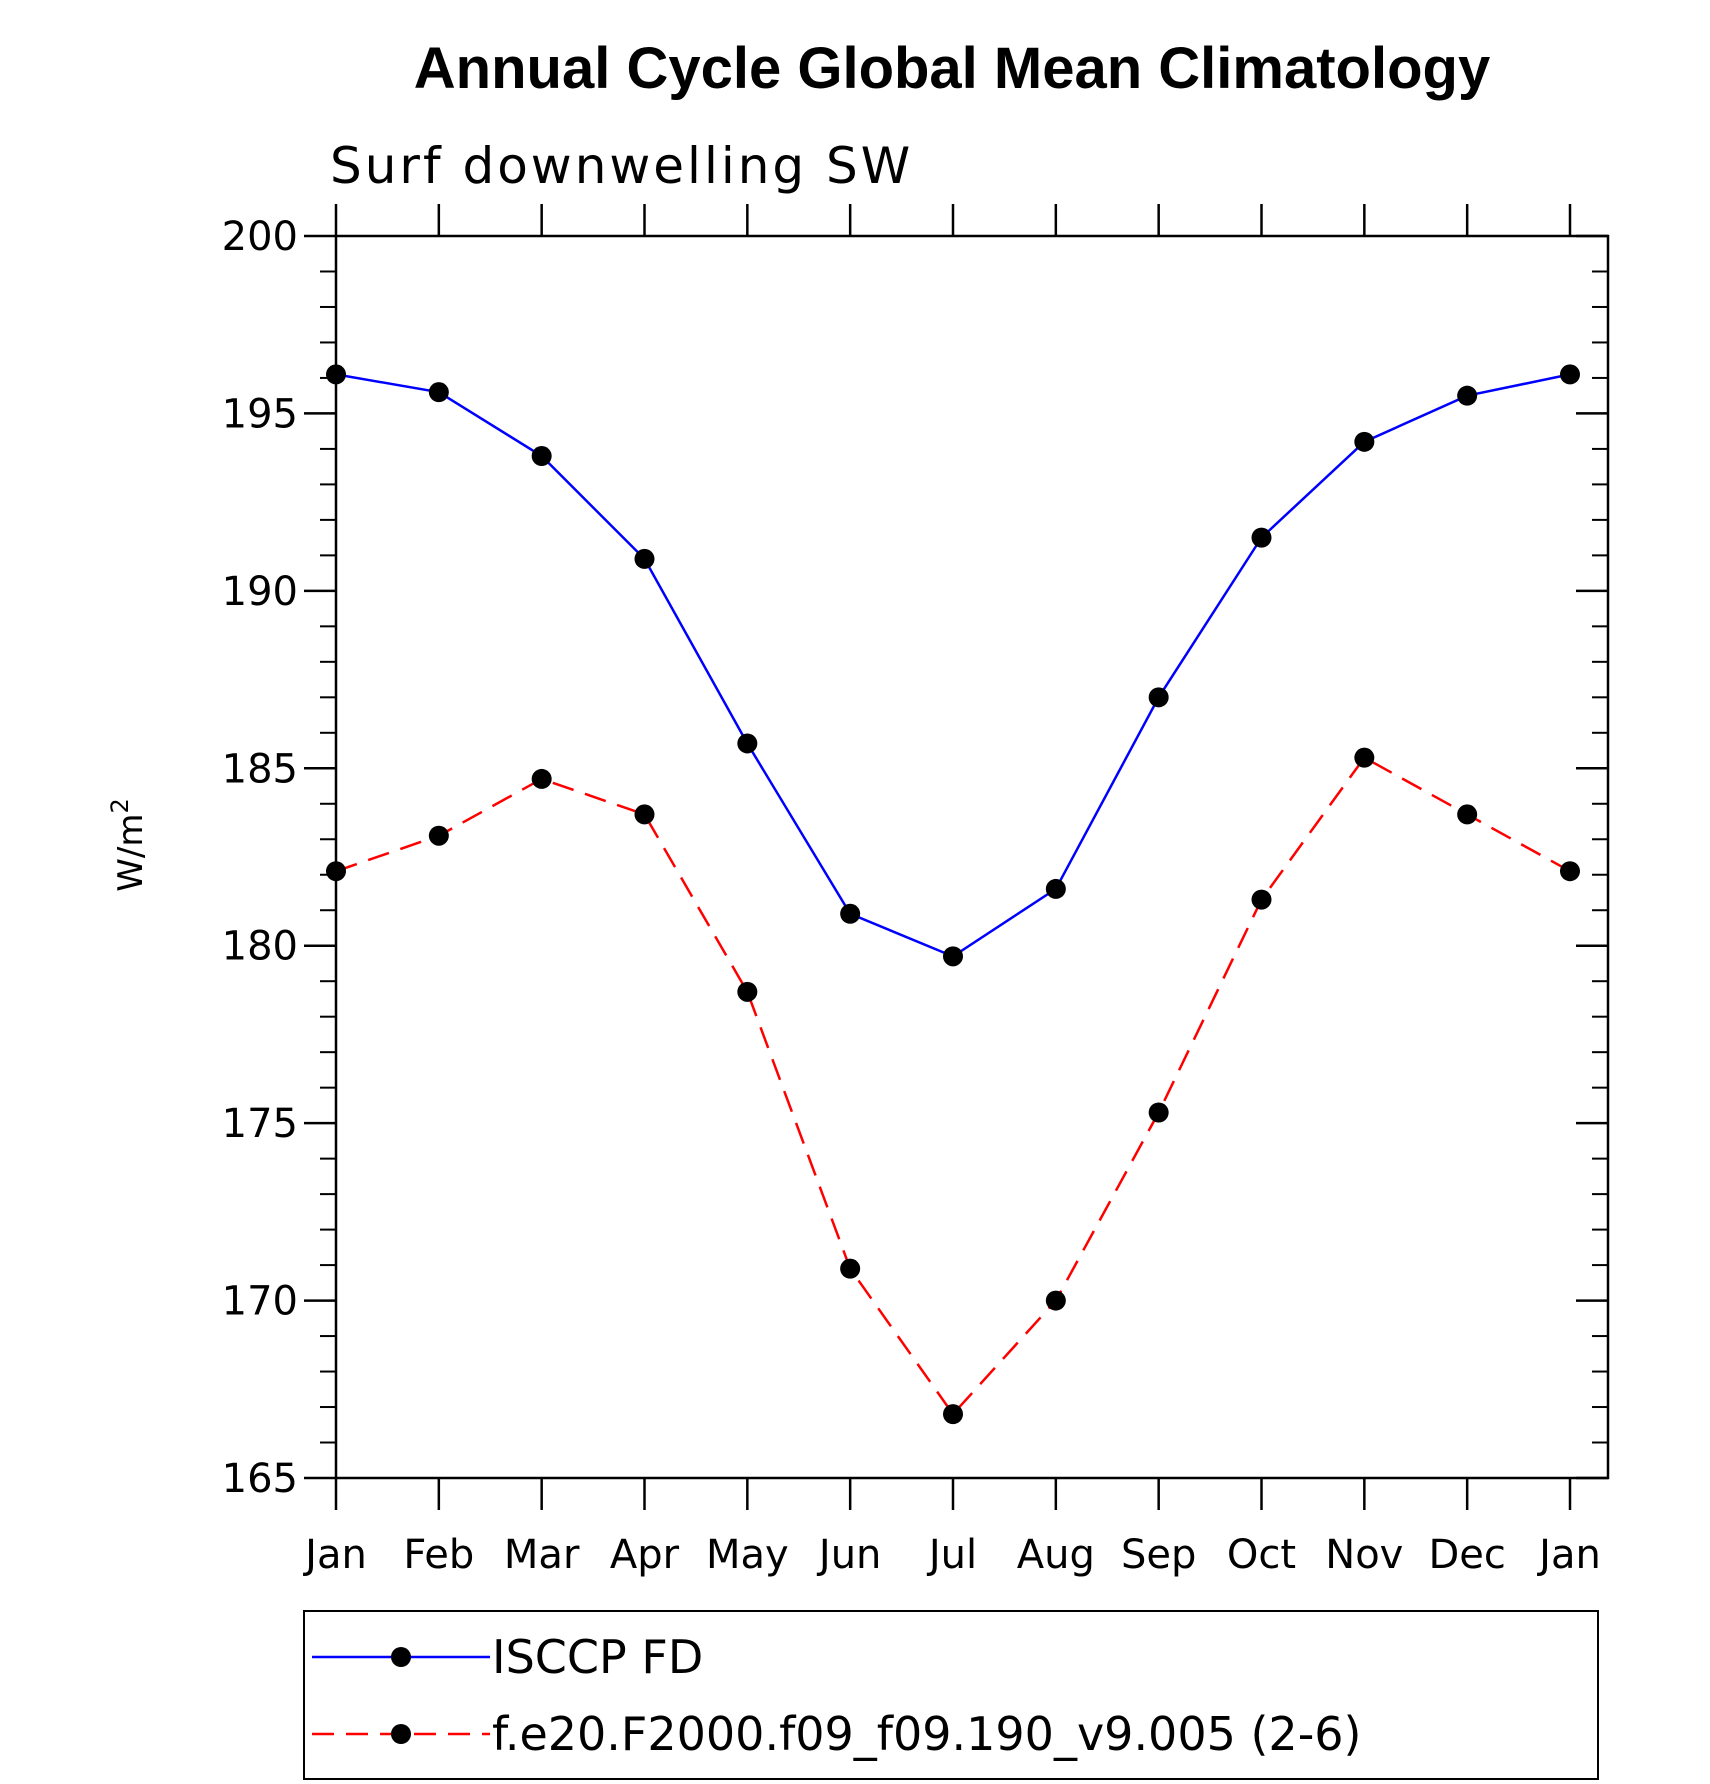 The width and height of the screenshot is (1710, 1784). Describe the element at coordinates (401, 1657) in the screenshot. I see `legend-marker-isccp-fd` at that location.